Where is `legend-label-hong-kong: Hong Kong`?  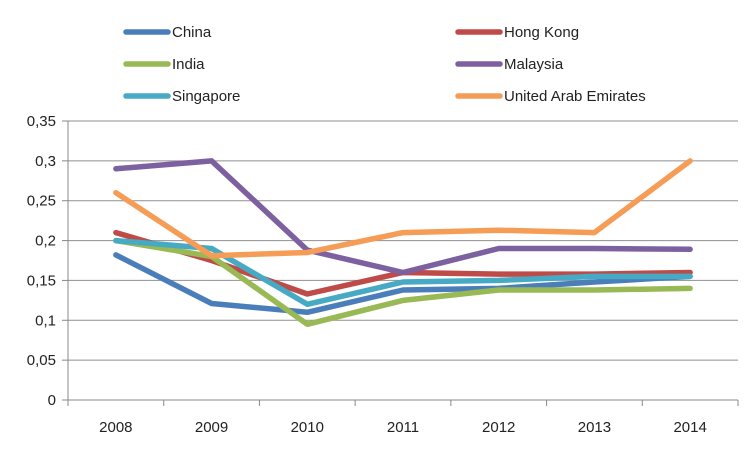 legend-label-hong-kong: Hong Kong is located at coordinates (541, 32).